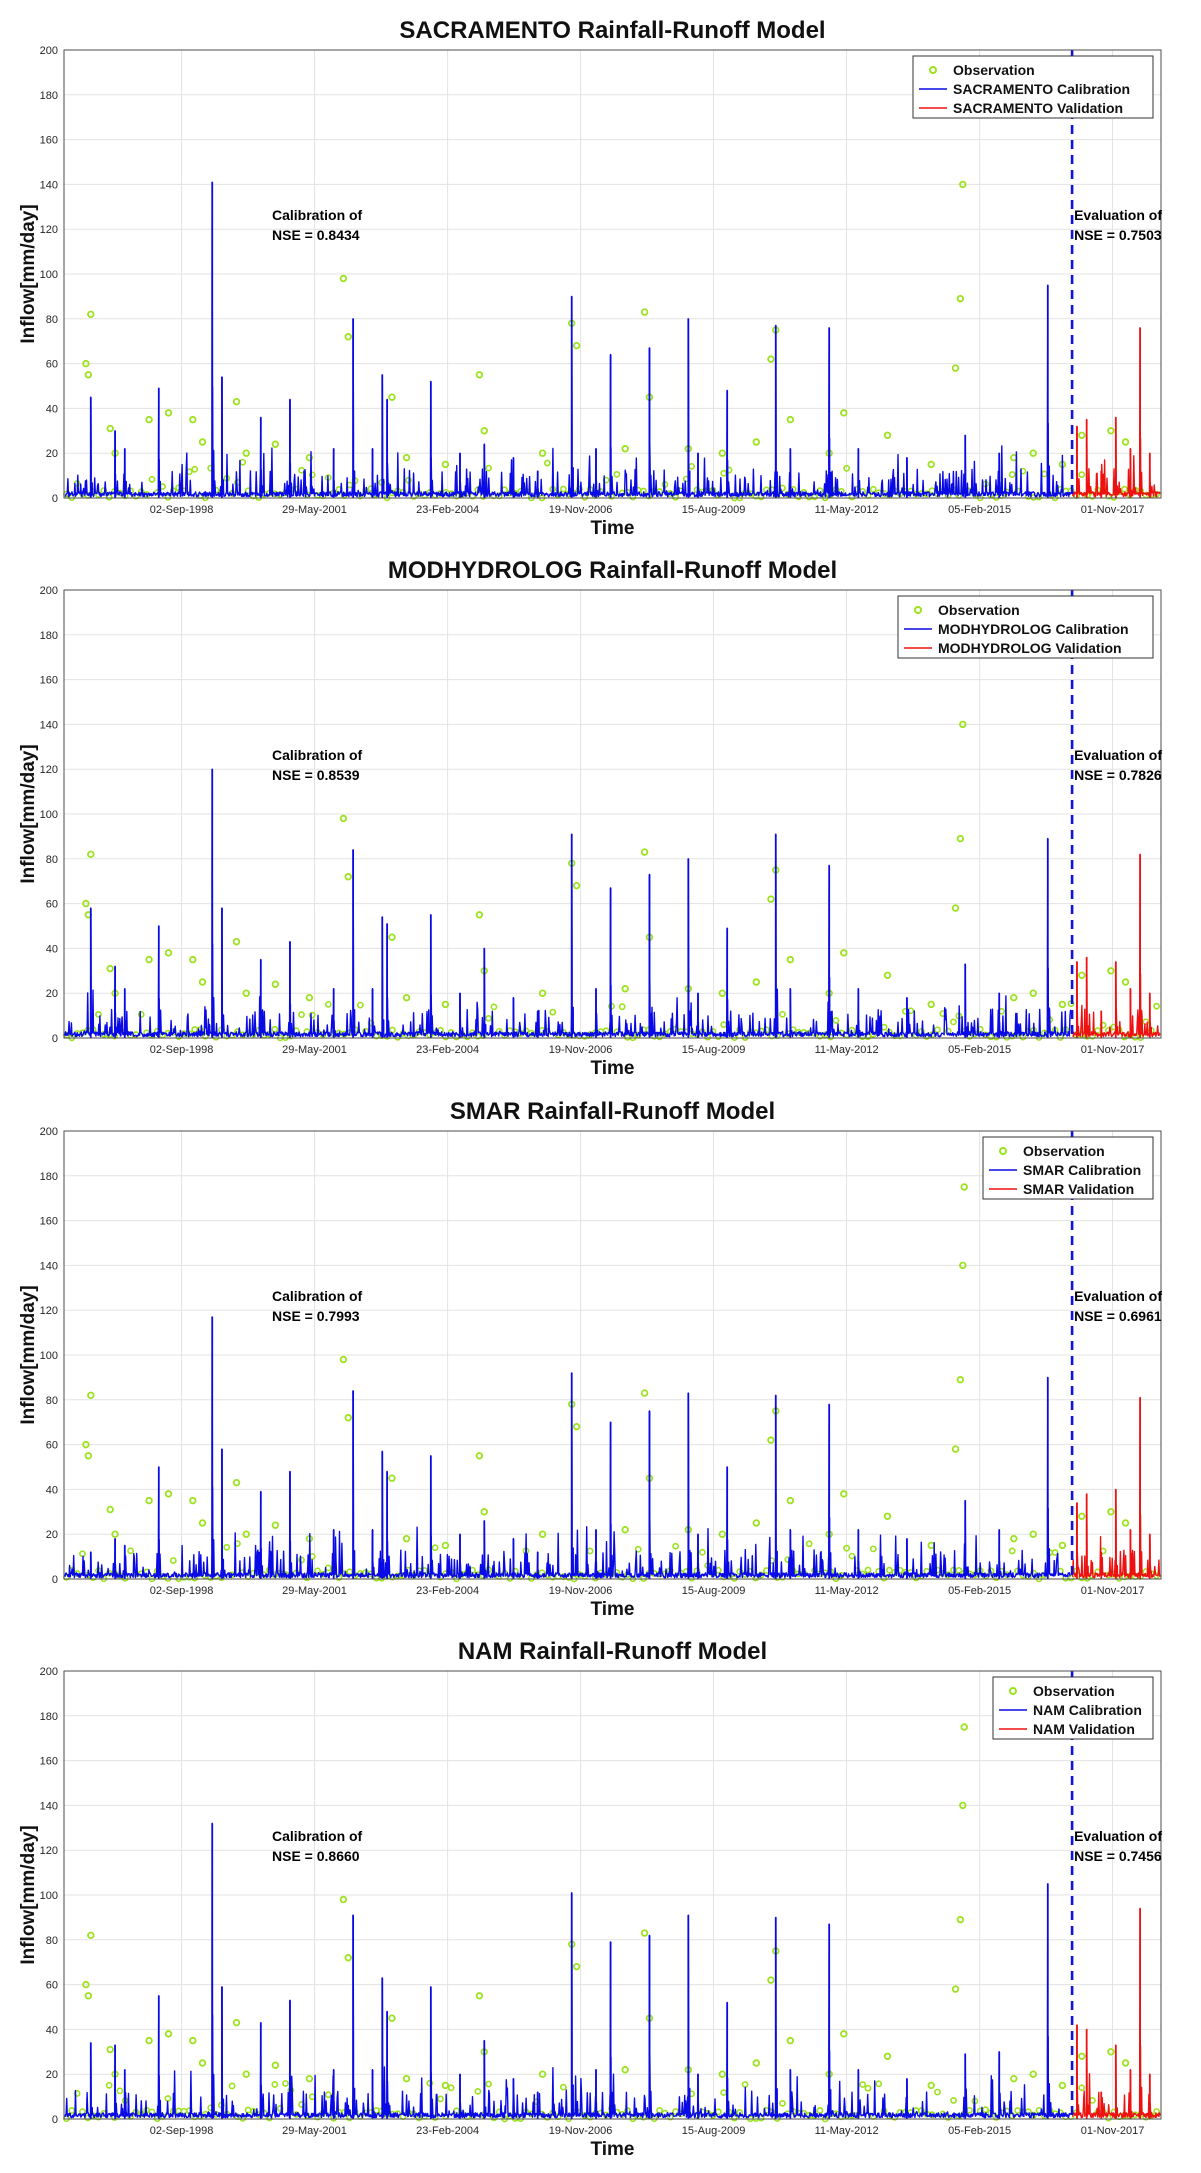 This screenshot has width=1201, height=2173. What do you see at coordinates (49, 275) in the screenshot?
I see `y-tick-label: 100` at bounding box center [49, 275].